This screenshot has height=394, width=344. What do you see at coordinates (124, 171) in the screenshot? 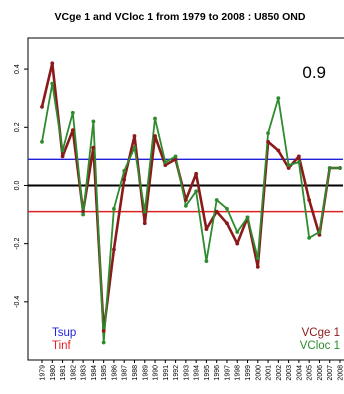
I see `data-point-vcloc-1987` at bounding box center [124, 171].